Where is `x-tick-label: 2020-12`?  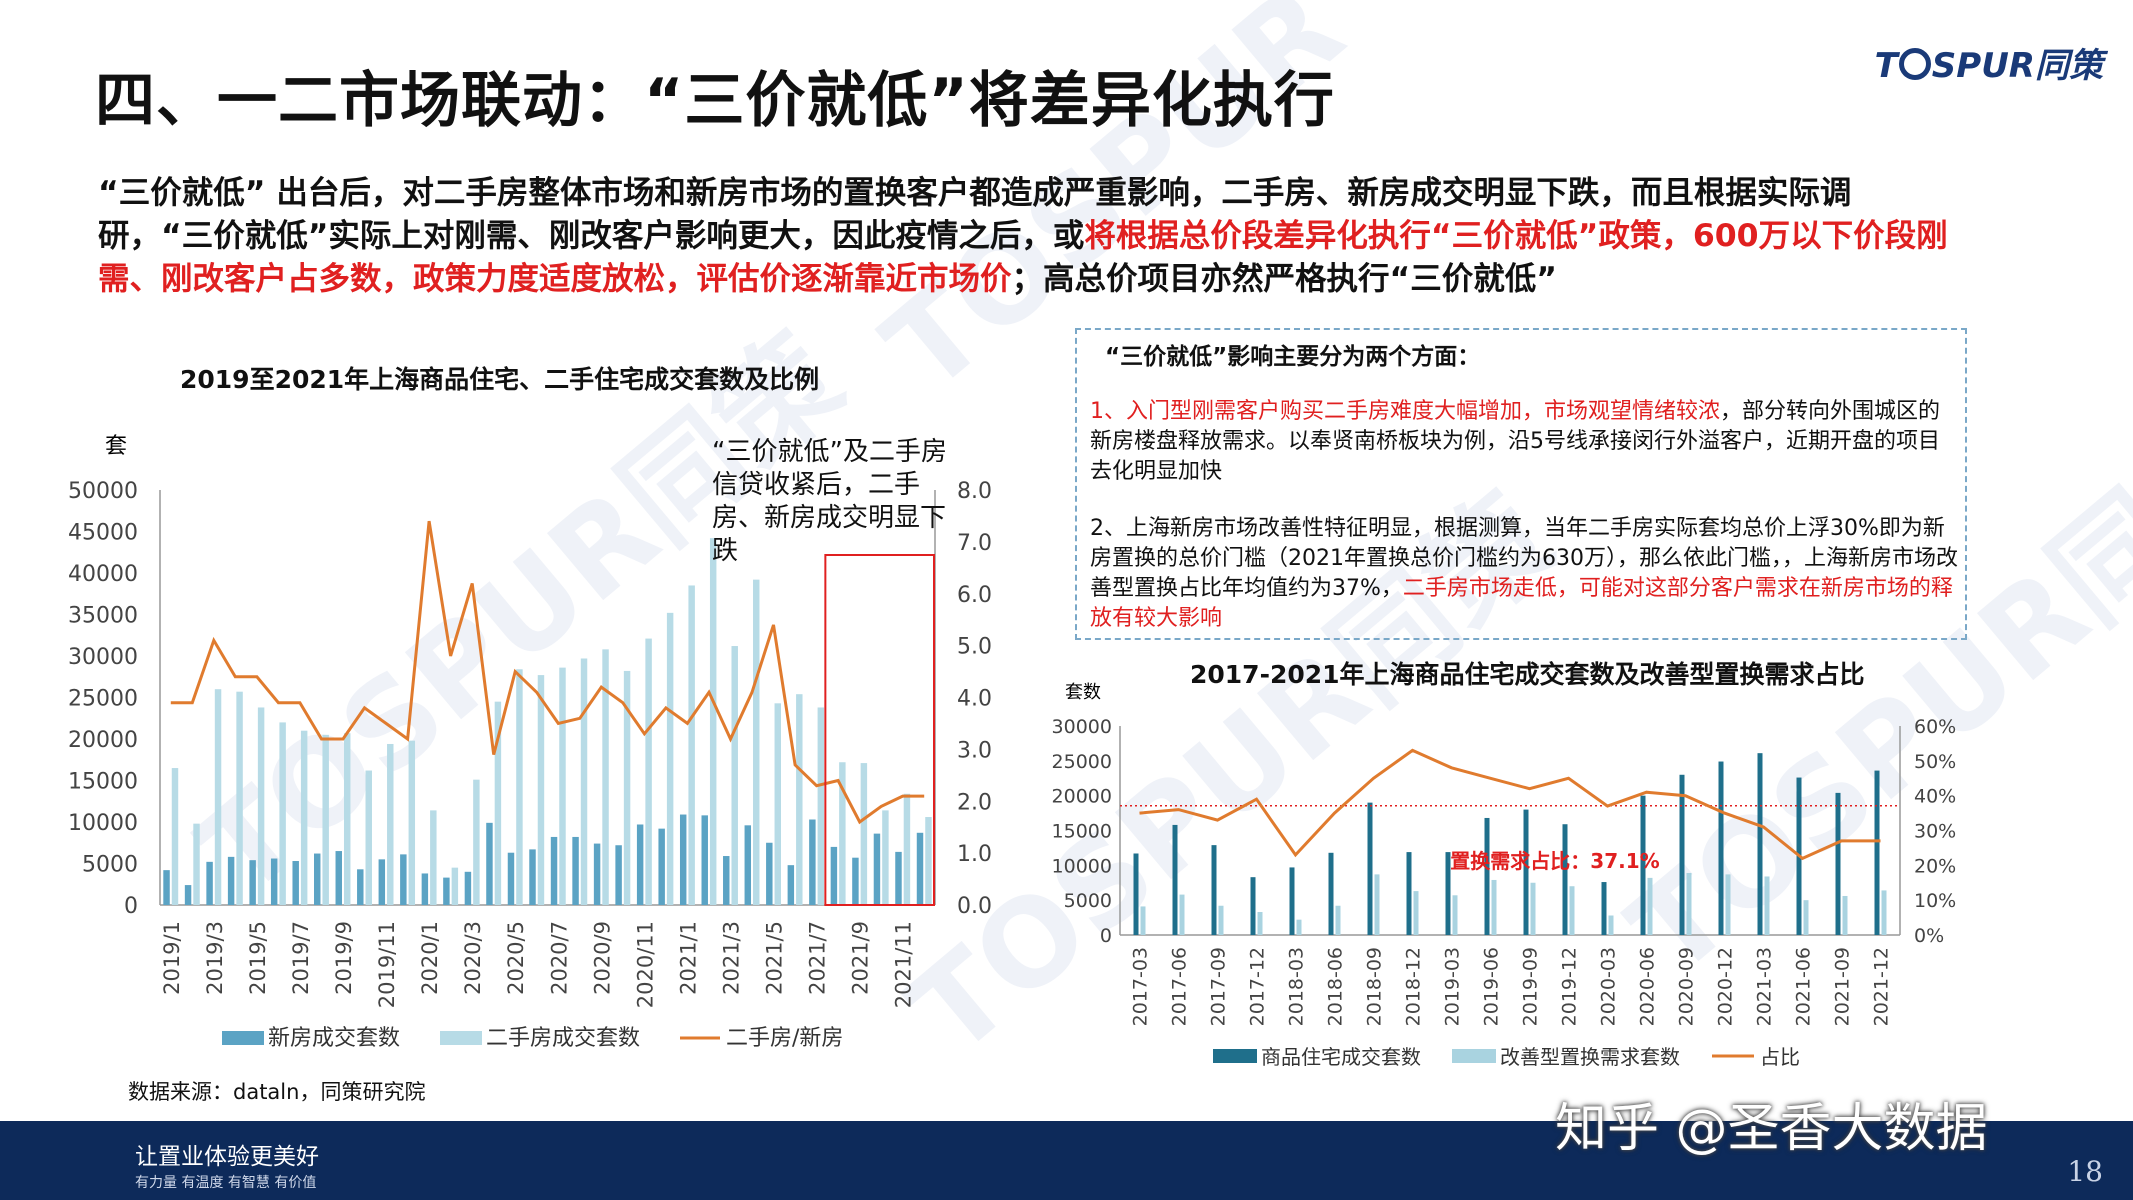 x-tick-label: 2020-12 is located at coordinates (1726, 986).